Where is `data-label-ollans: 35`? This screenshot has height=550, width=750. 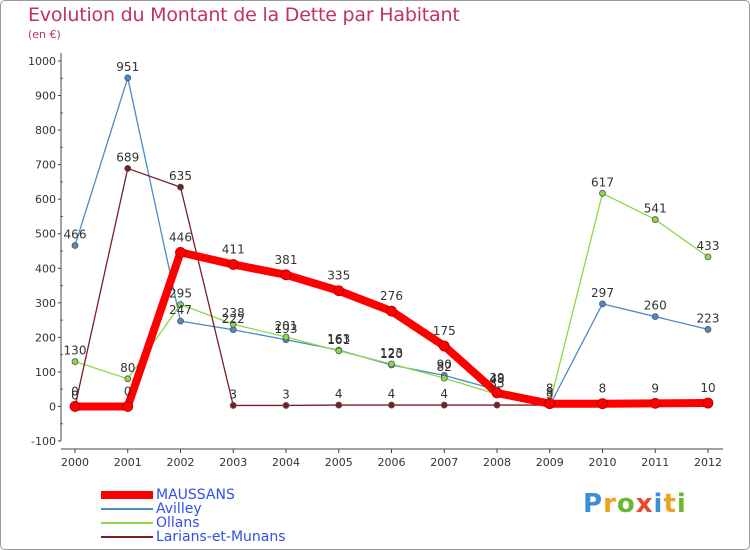
data-label-ollans: 35 is located at coordinates (496, 383).